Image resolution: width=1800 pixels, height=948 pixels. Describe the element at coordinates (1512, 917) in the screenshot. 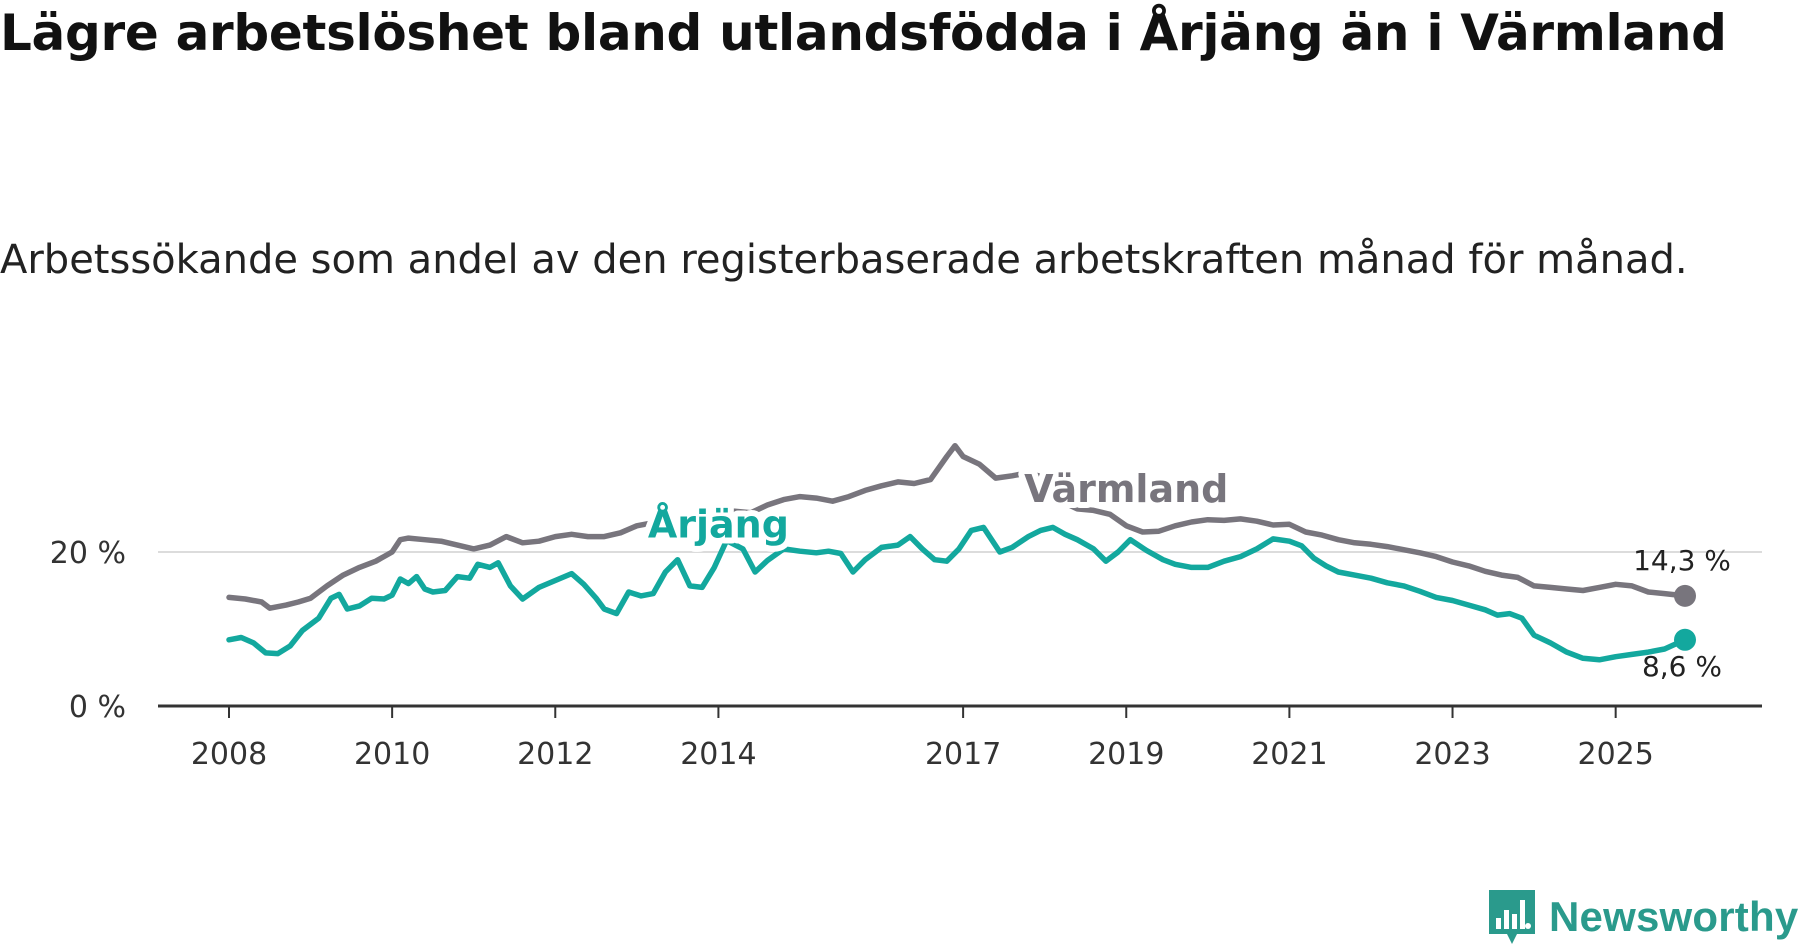

I see `newsworthy-logo-icon` at that location.